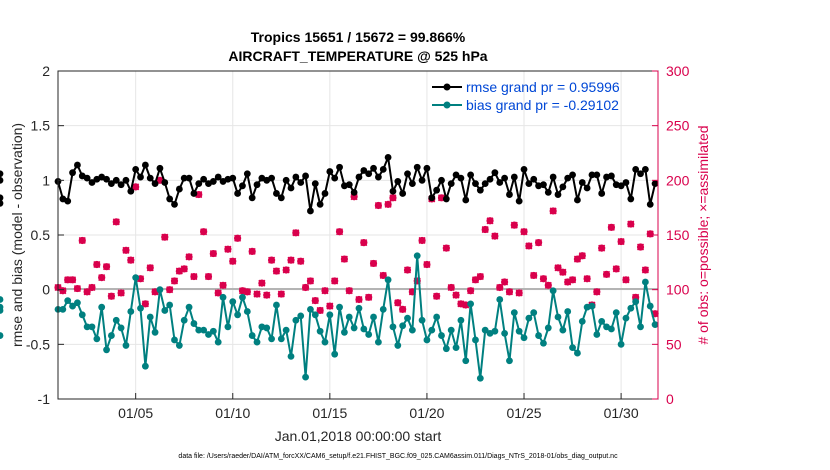 Image resolution: width=830 pixels, height=470 pixels. I want to click on y2-tick-label: 100, so click(678, 290).